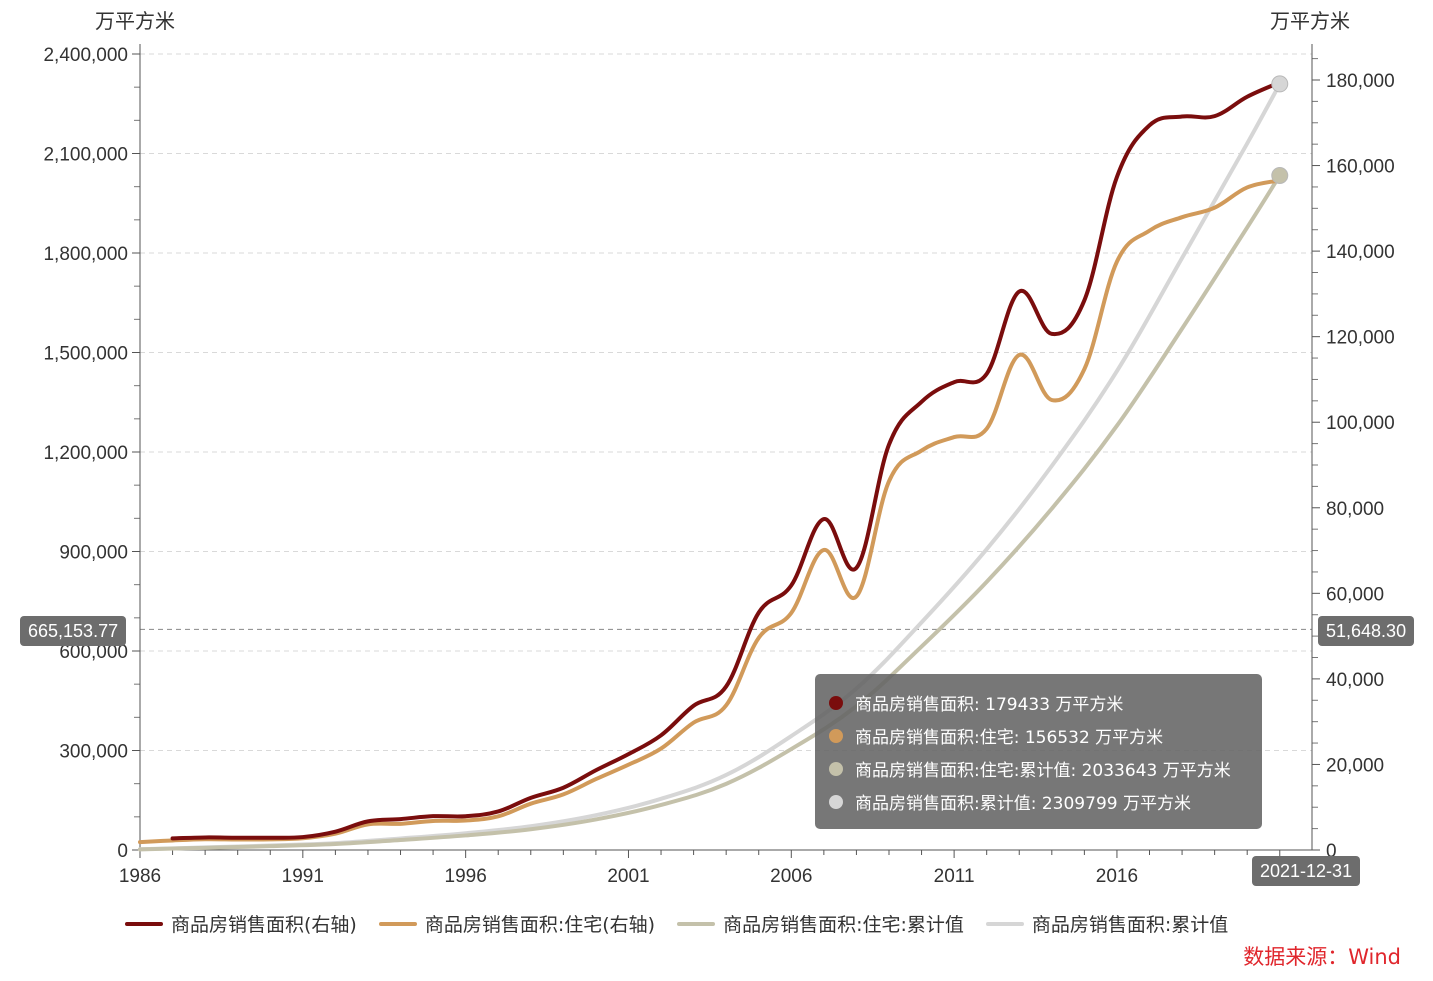 The width and height of the screenshot is (1433, 981). What do you see at coordinates (1366, 631) in the screenshot?
I see `crosshair-right-value: 51,648.30` at bounding box center [1366, 631].